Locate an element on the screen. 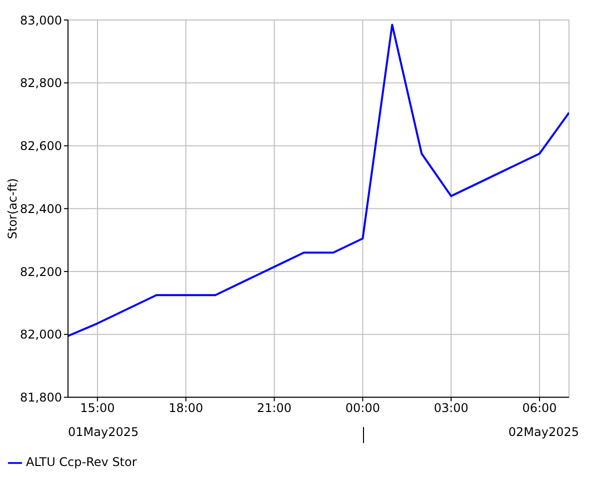 The width and height of the screenshot is (601, 480). y-tick-label: 82,200 is located at coordinates (41, 271).